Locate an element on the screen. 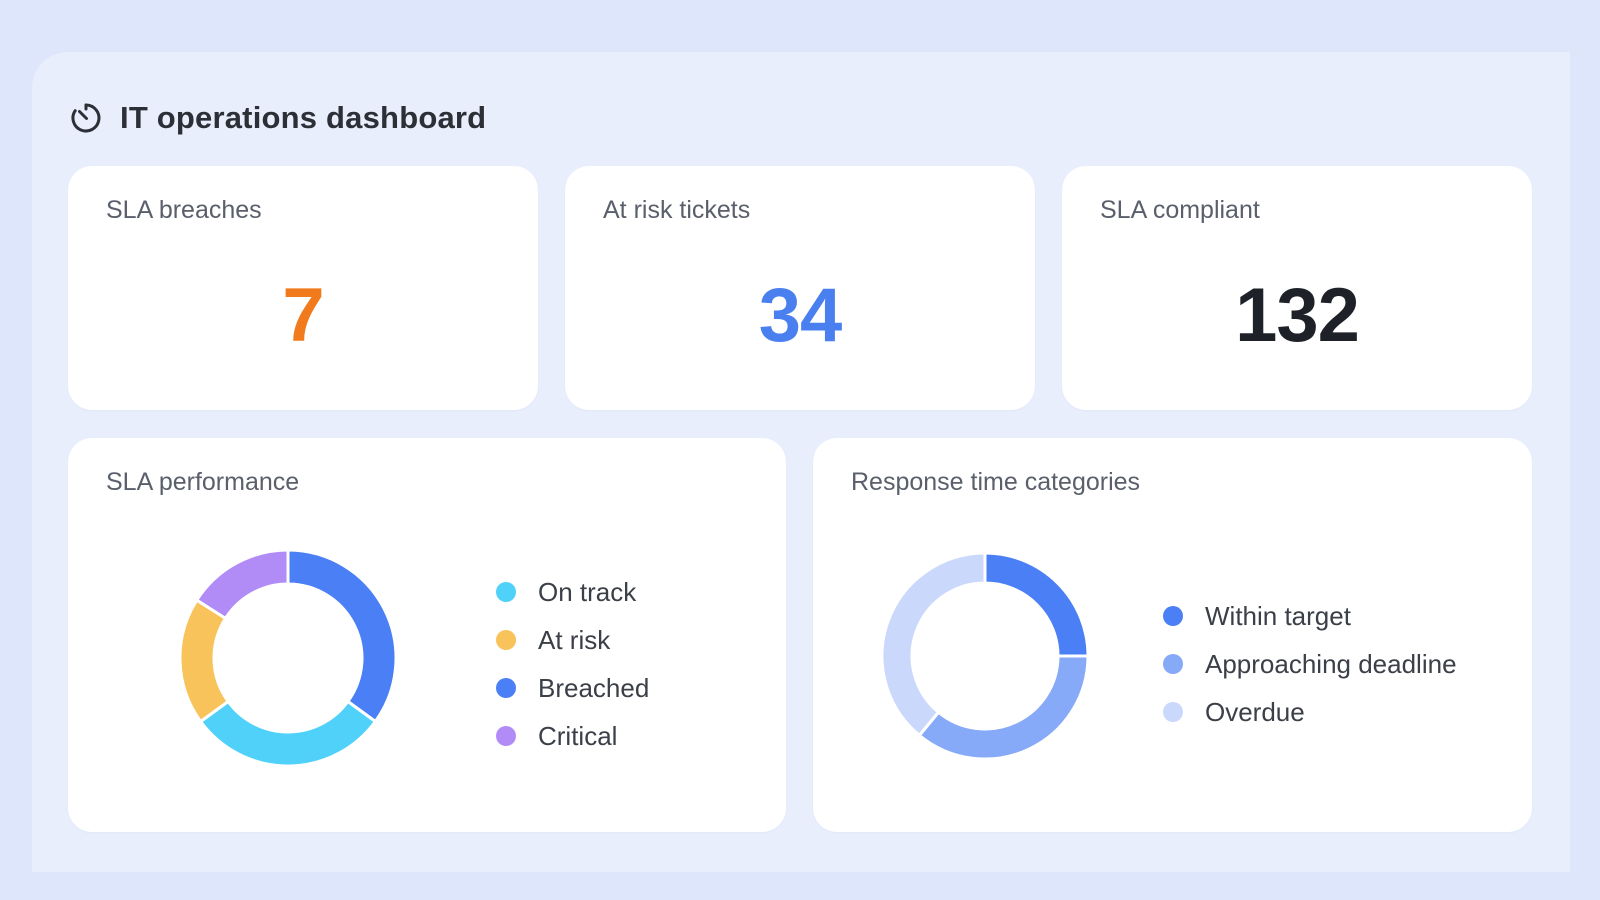  sla-performance-donut-chart is located at coordinates (288, 658).